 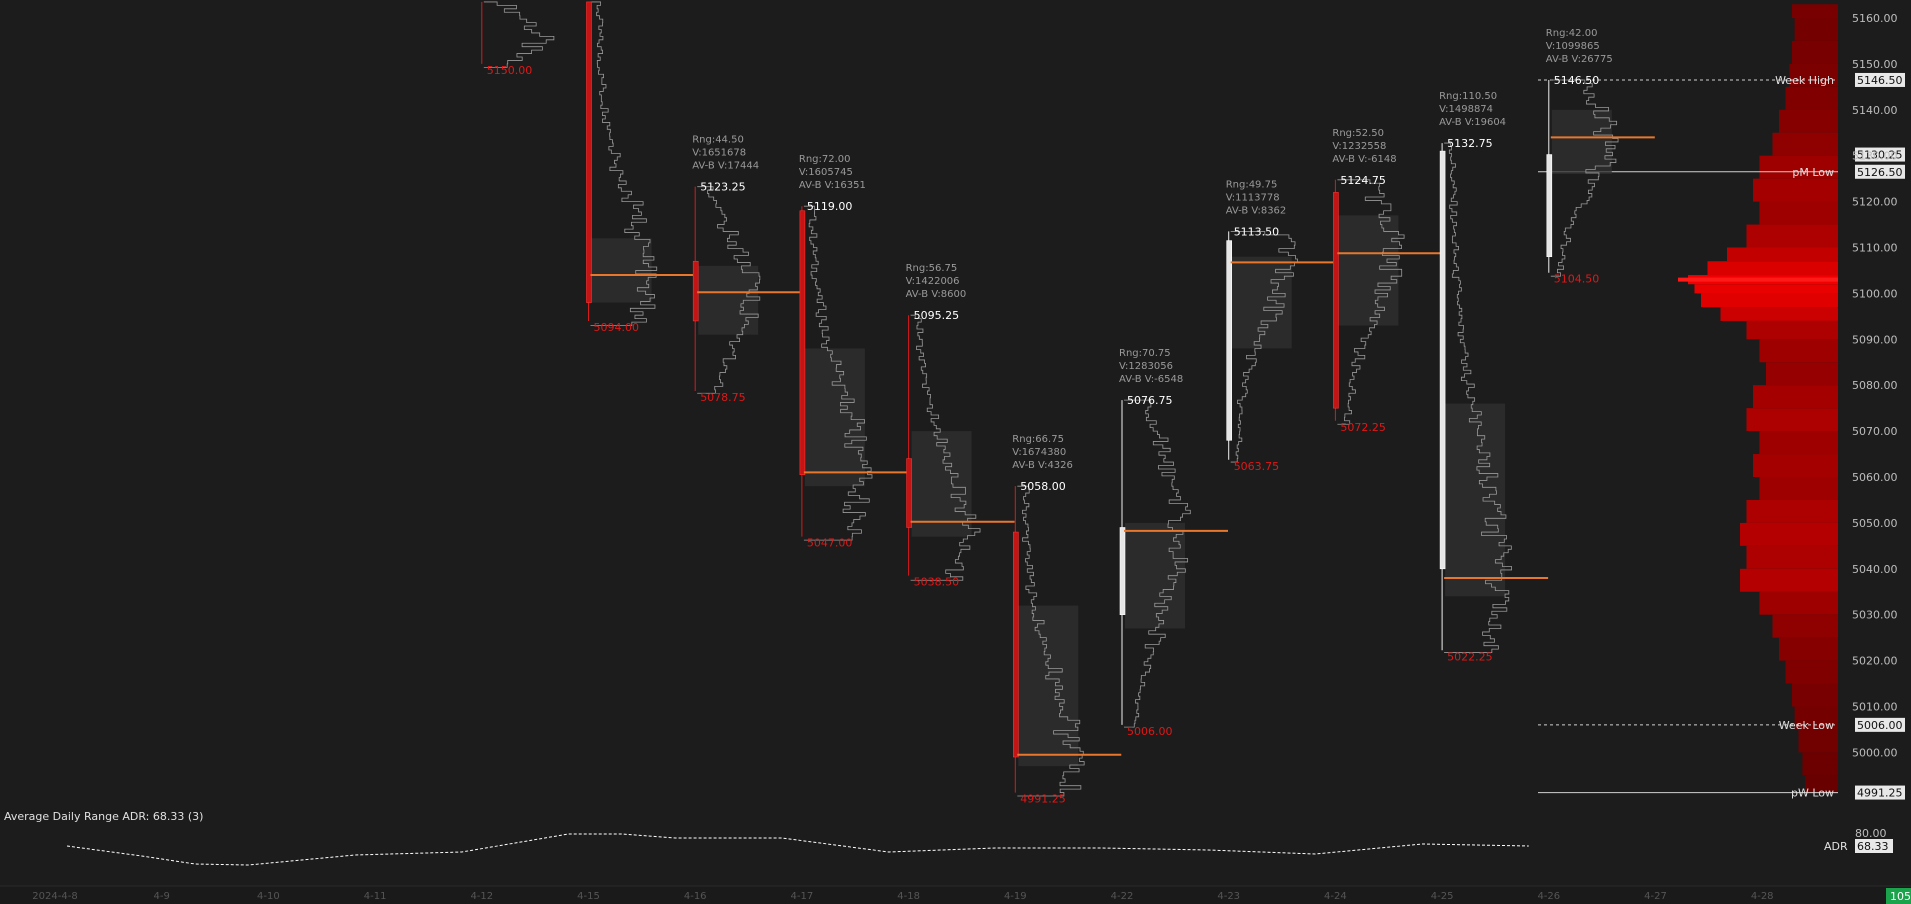 I want to click on reference-line-name: pM Low, so click(x=1813, y=172).